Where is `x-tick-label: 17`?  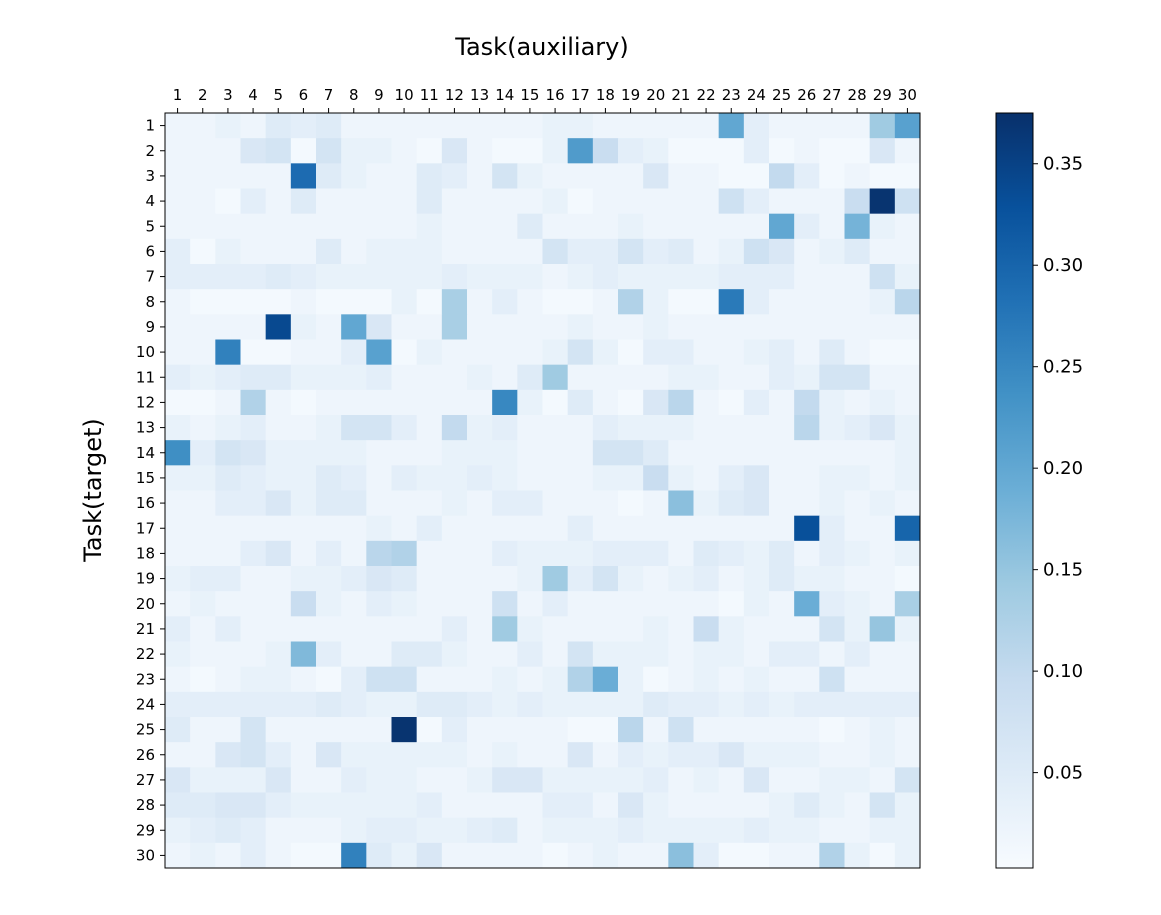 x-tick-label: 17 is located at coordinates (580, 95).